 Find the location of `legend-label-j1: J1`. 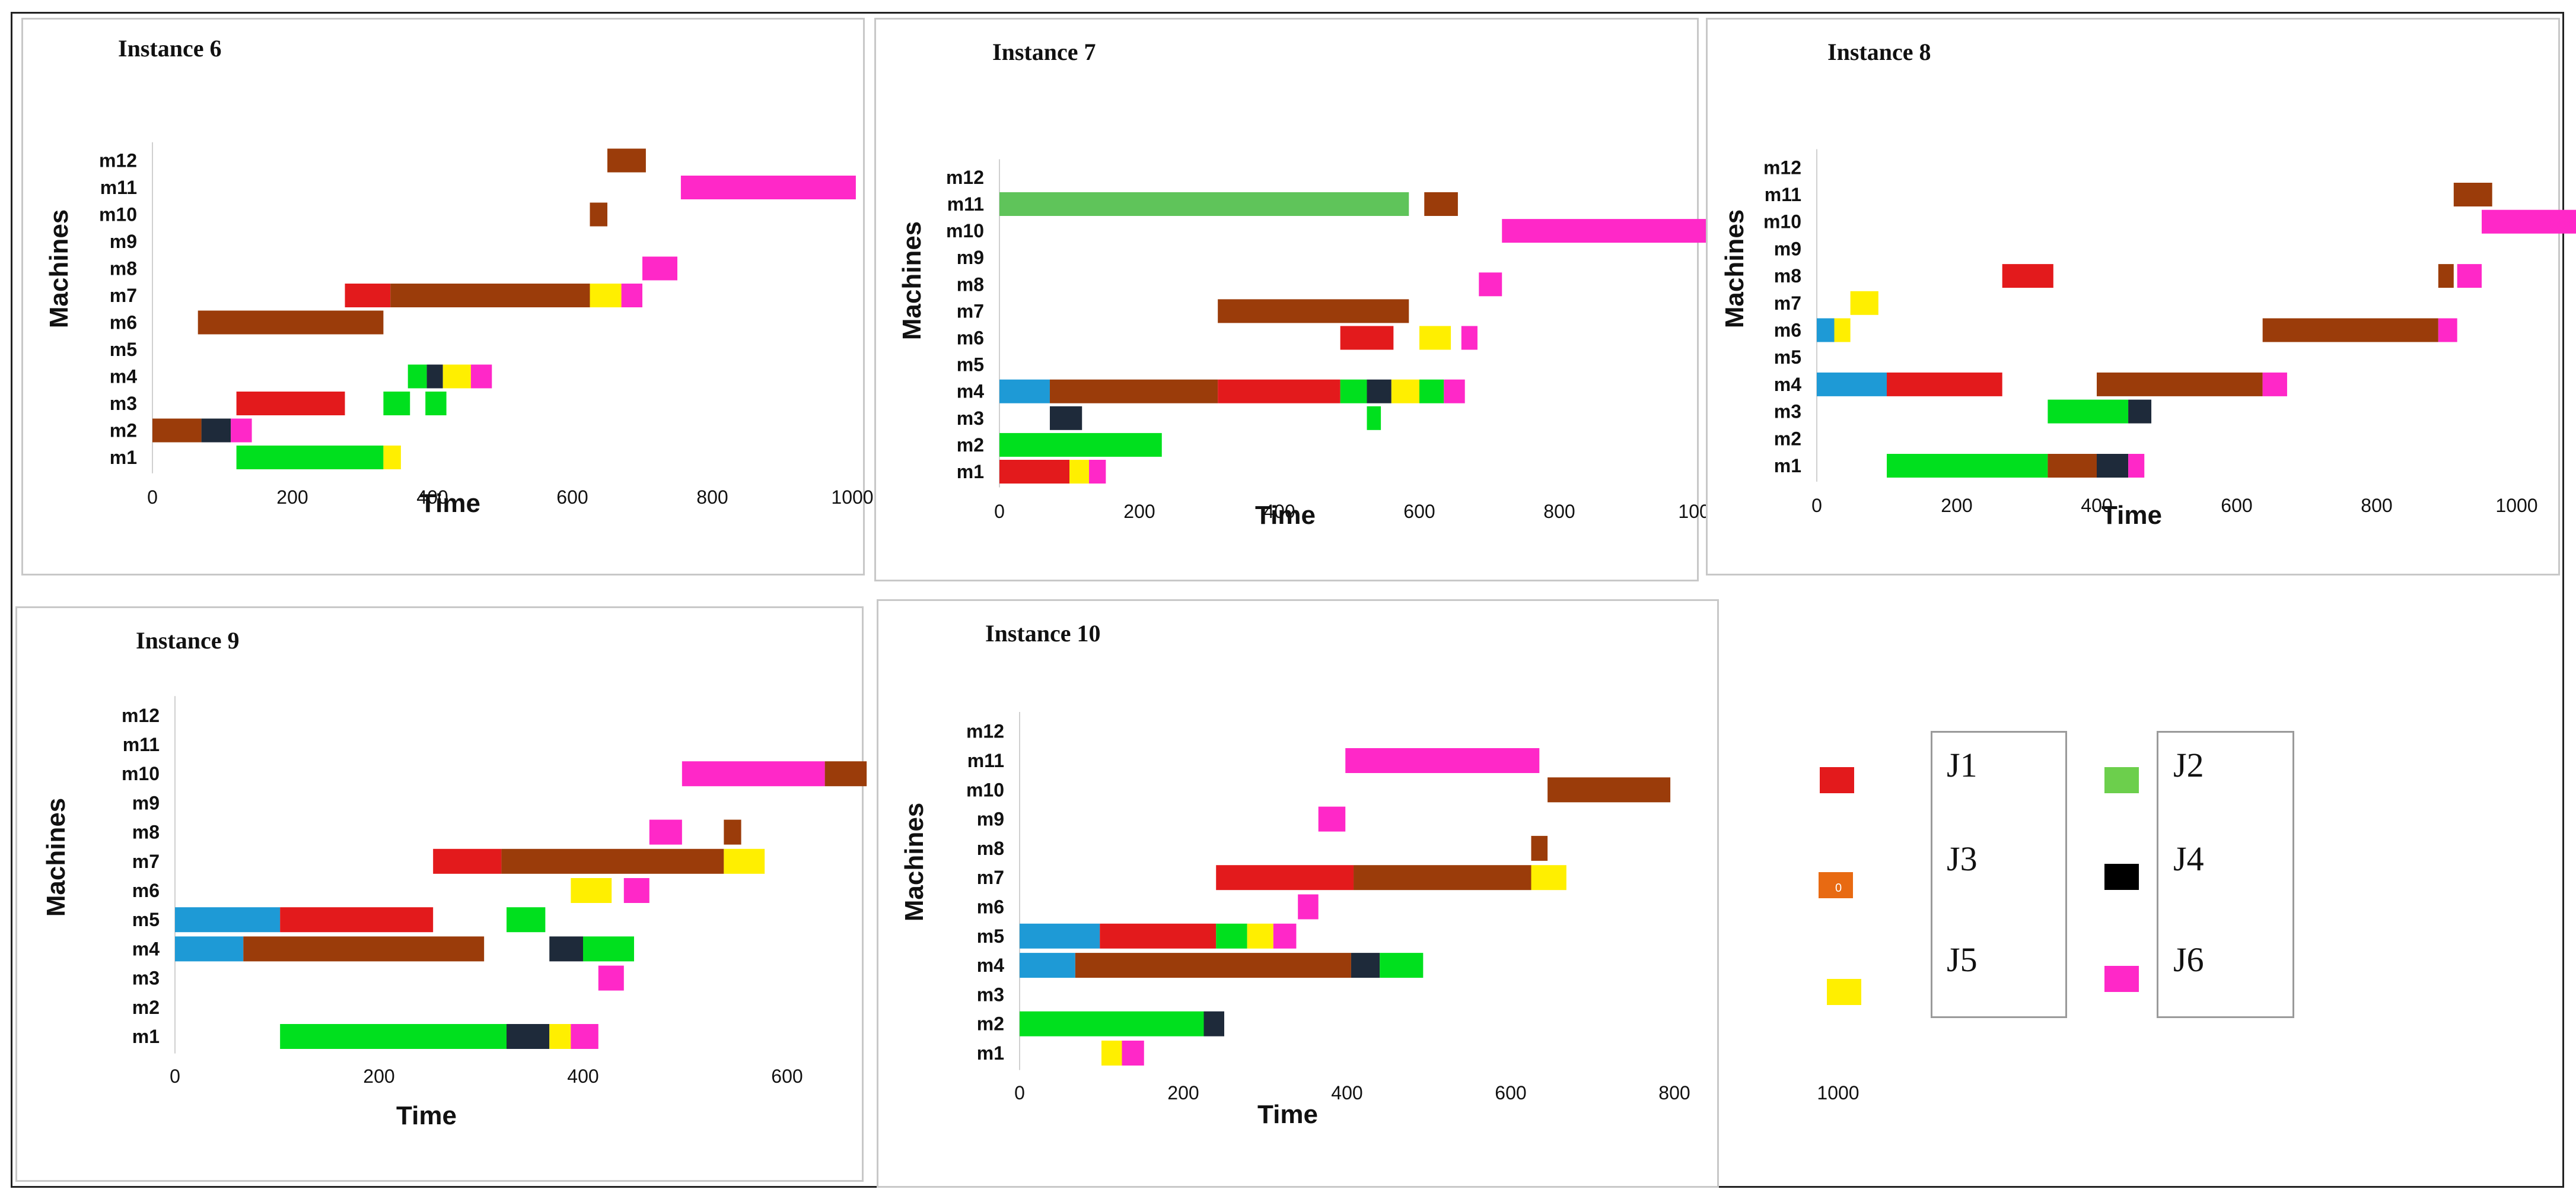

legend-label-j1: J1 is located at coordinates (1962, 765).